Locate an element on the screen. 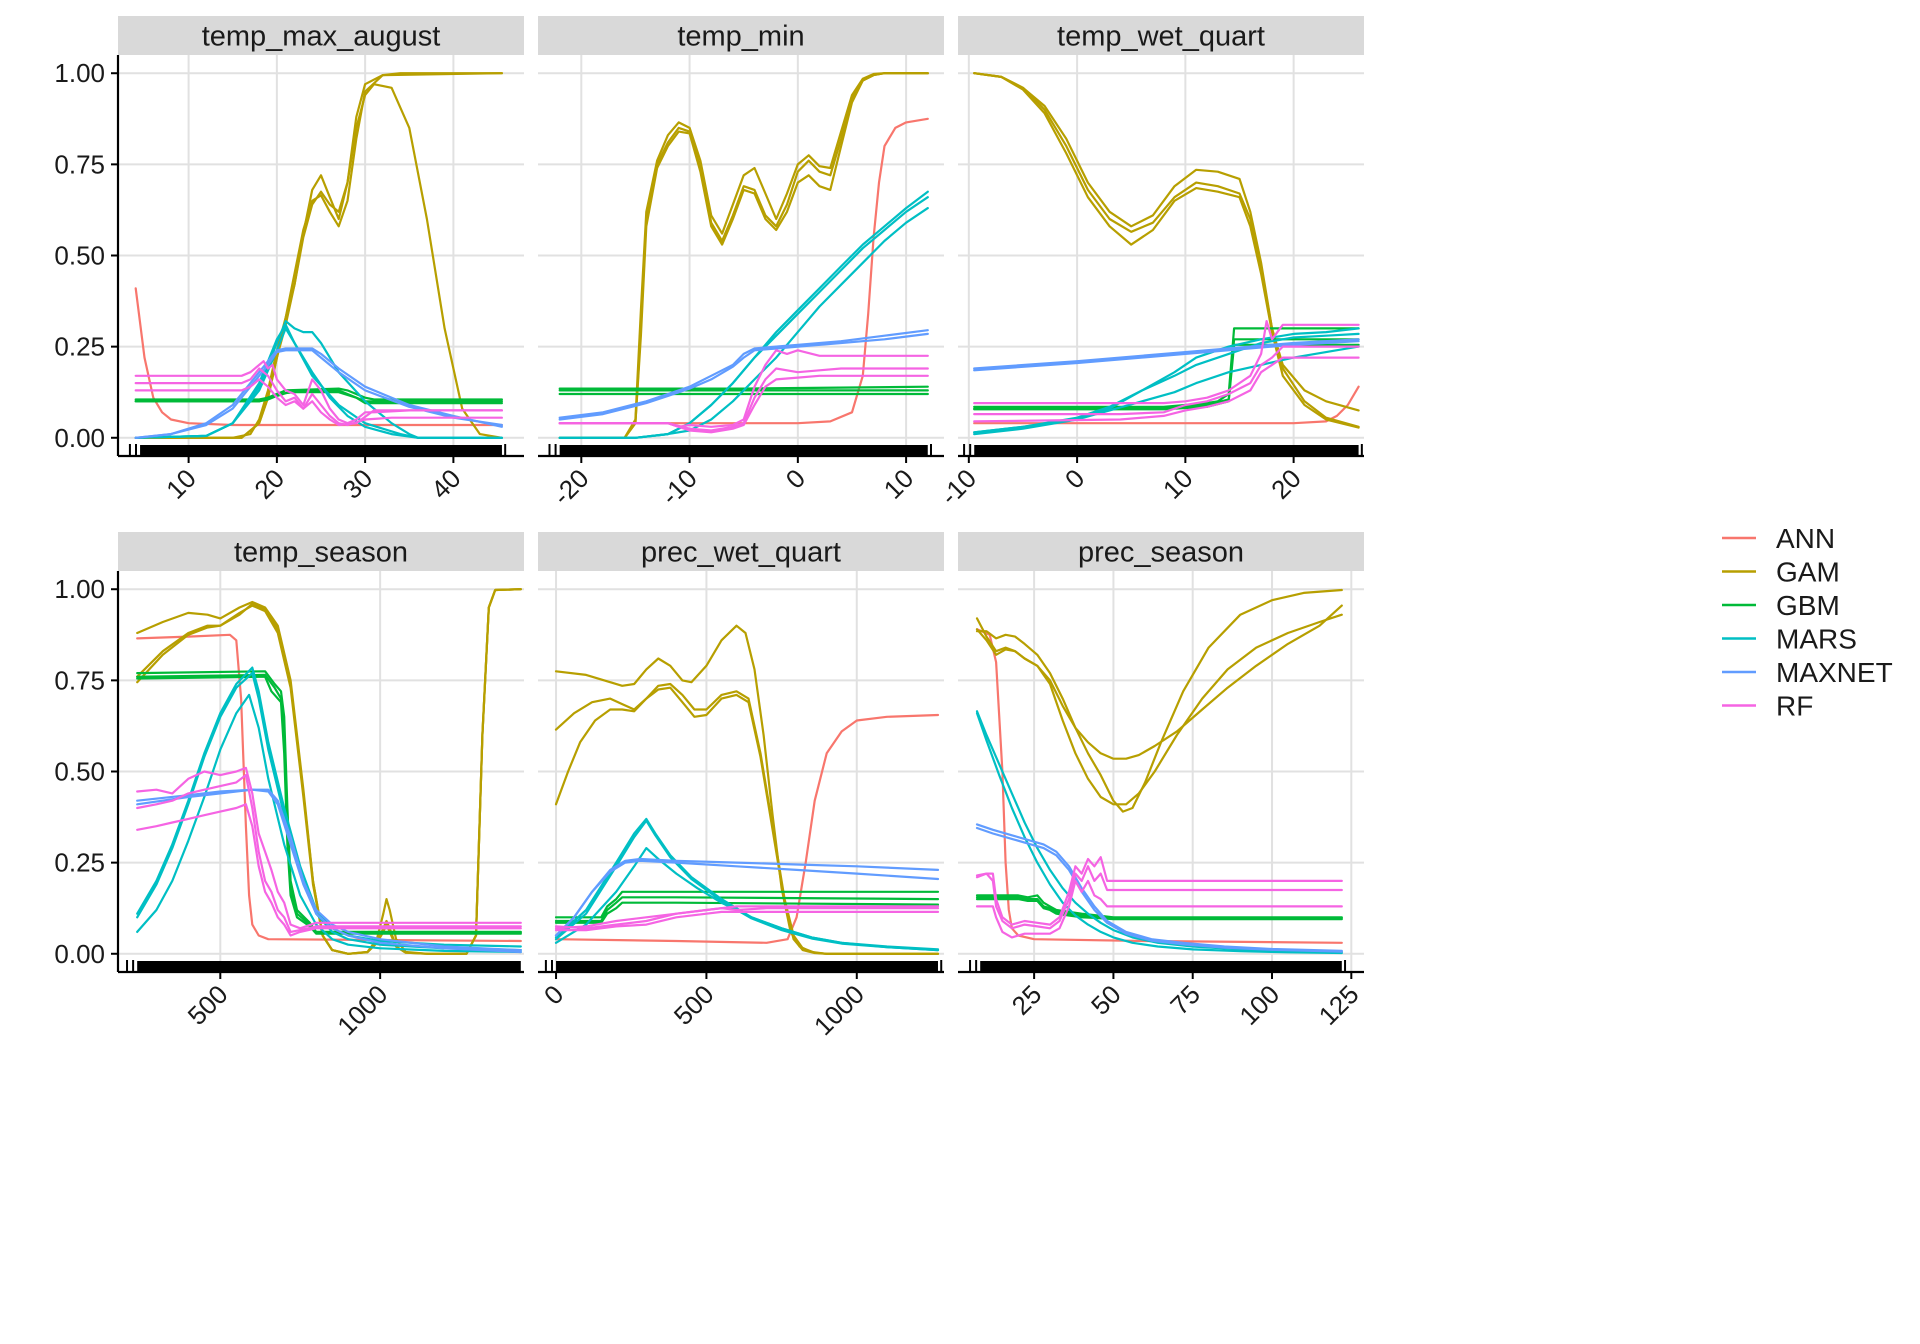 The width and height of the screenshot is (1920, 1344). y-tick-label-temp-season: 0.50 is located at coordinates (79, 772).